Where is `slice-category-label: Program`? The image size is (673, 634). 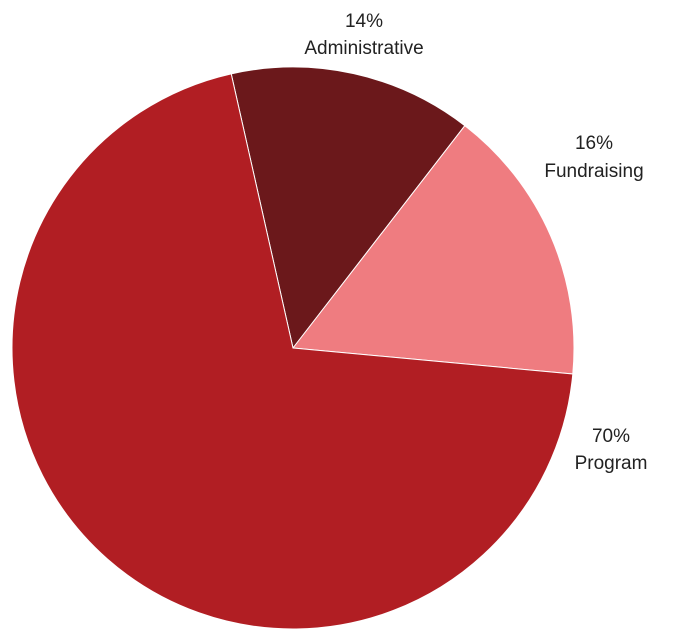 slice-category-label: Program is located at coordinates (611, 463).